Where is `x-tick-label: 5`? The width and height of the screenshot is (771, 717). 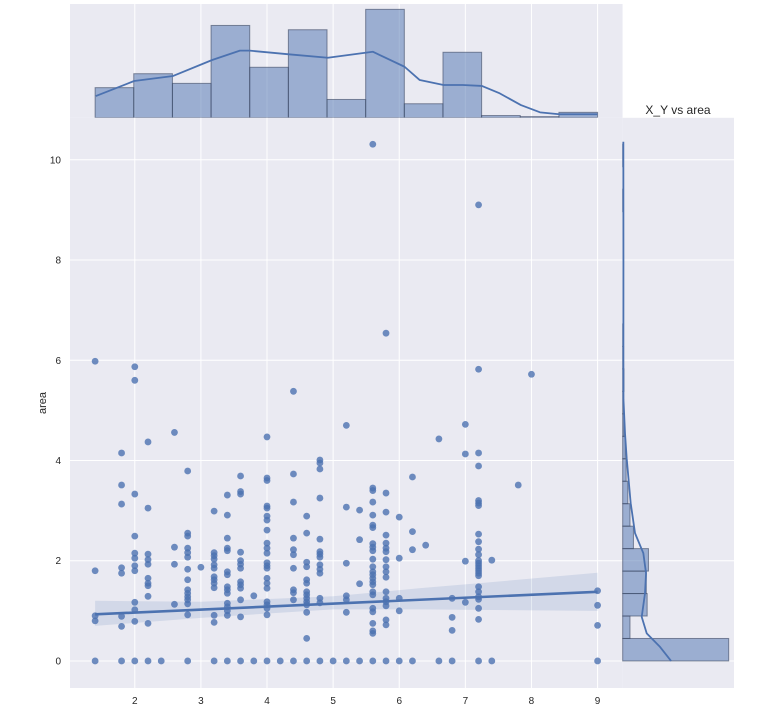
x-tick-label: 5 is located at coordinates (333, 701).